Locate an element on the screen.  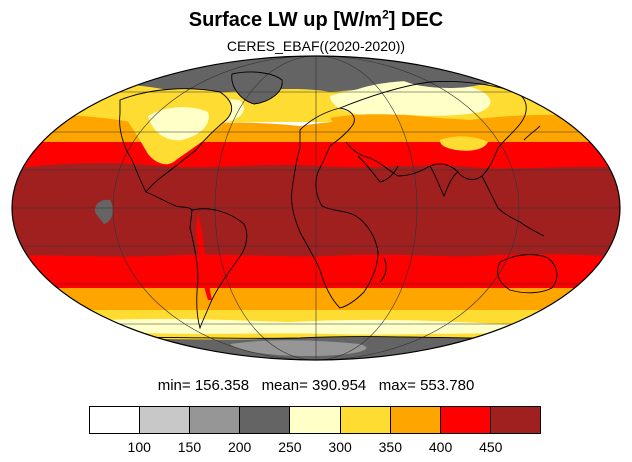
stats-min-label: min= is located at coordinates (174, 385).